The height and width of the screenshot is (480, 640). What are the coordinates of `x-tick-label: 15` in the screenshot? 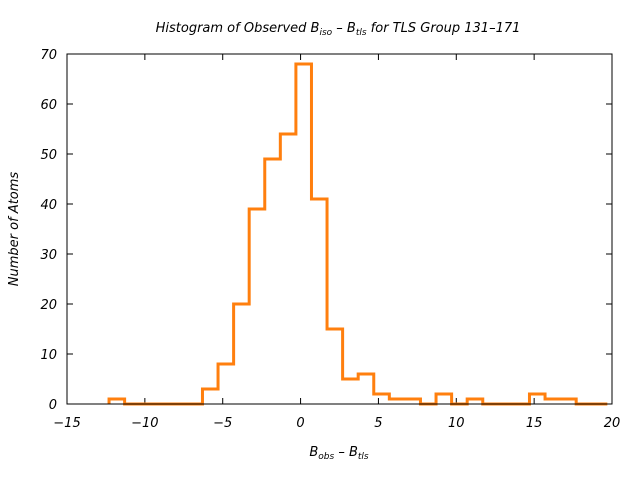 It's located at (534, 423).